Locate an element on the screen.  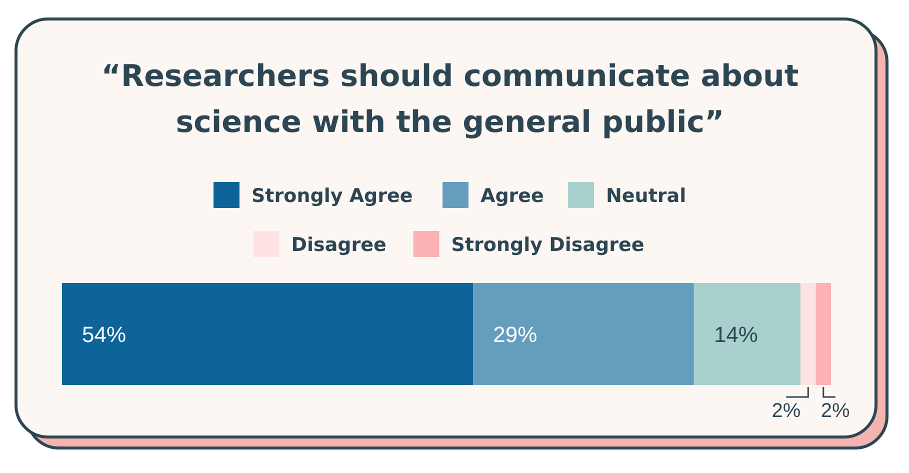
data-label: 54% is located at coordinates (104, 334).